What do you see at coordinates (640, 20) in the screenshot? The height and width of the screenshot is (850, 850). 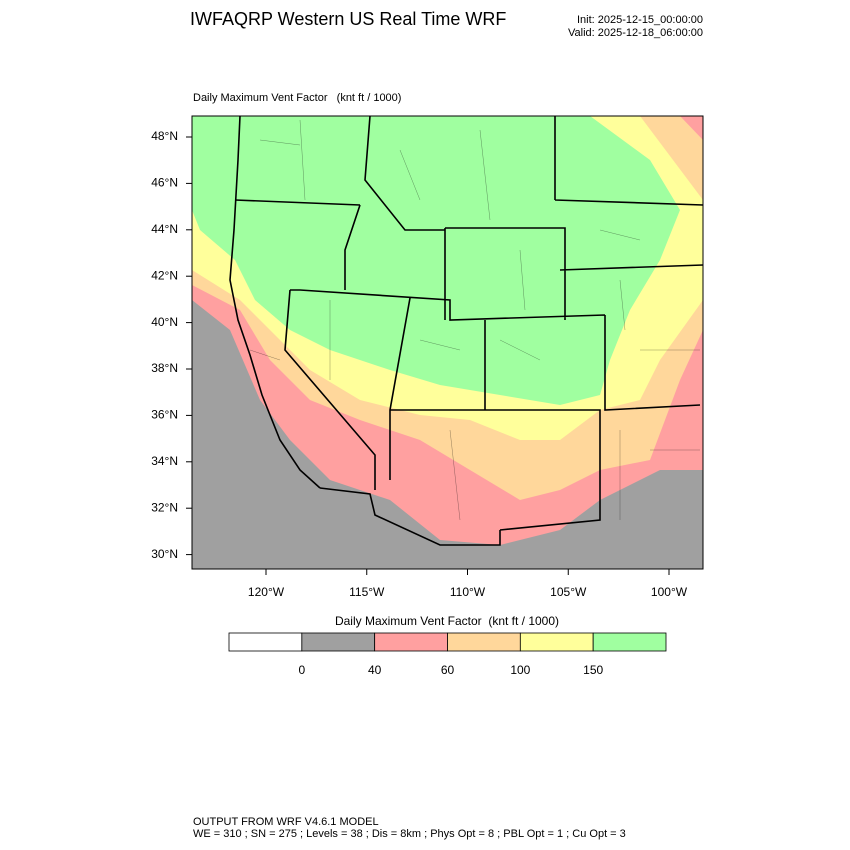 I see `init-time: Init: 2025-12-15_00:00:00` at bounding box center [640, 20].